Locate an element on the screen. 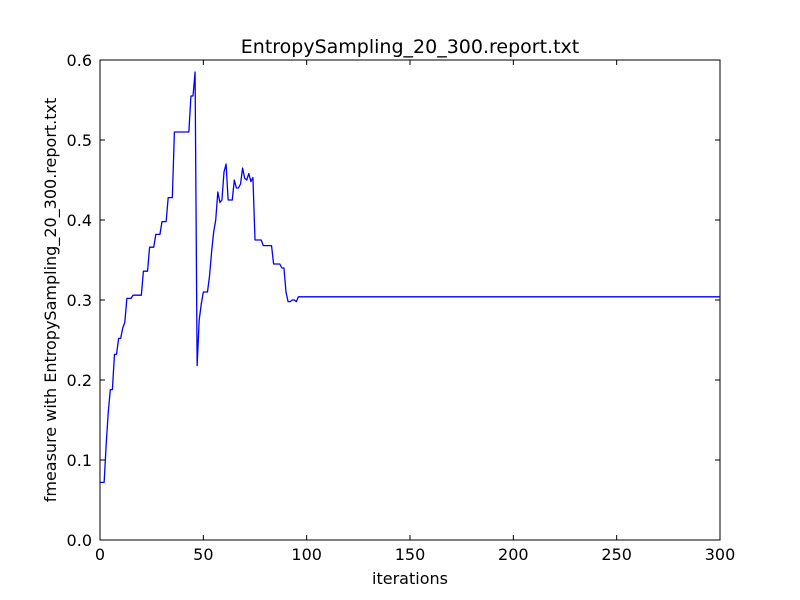 This screenshot has height=600, width=800. x-tick-label: 0 is located at coordinates (100, 554).